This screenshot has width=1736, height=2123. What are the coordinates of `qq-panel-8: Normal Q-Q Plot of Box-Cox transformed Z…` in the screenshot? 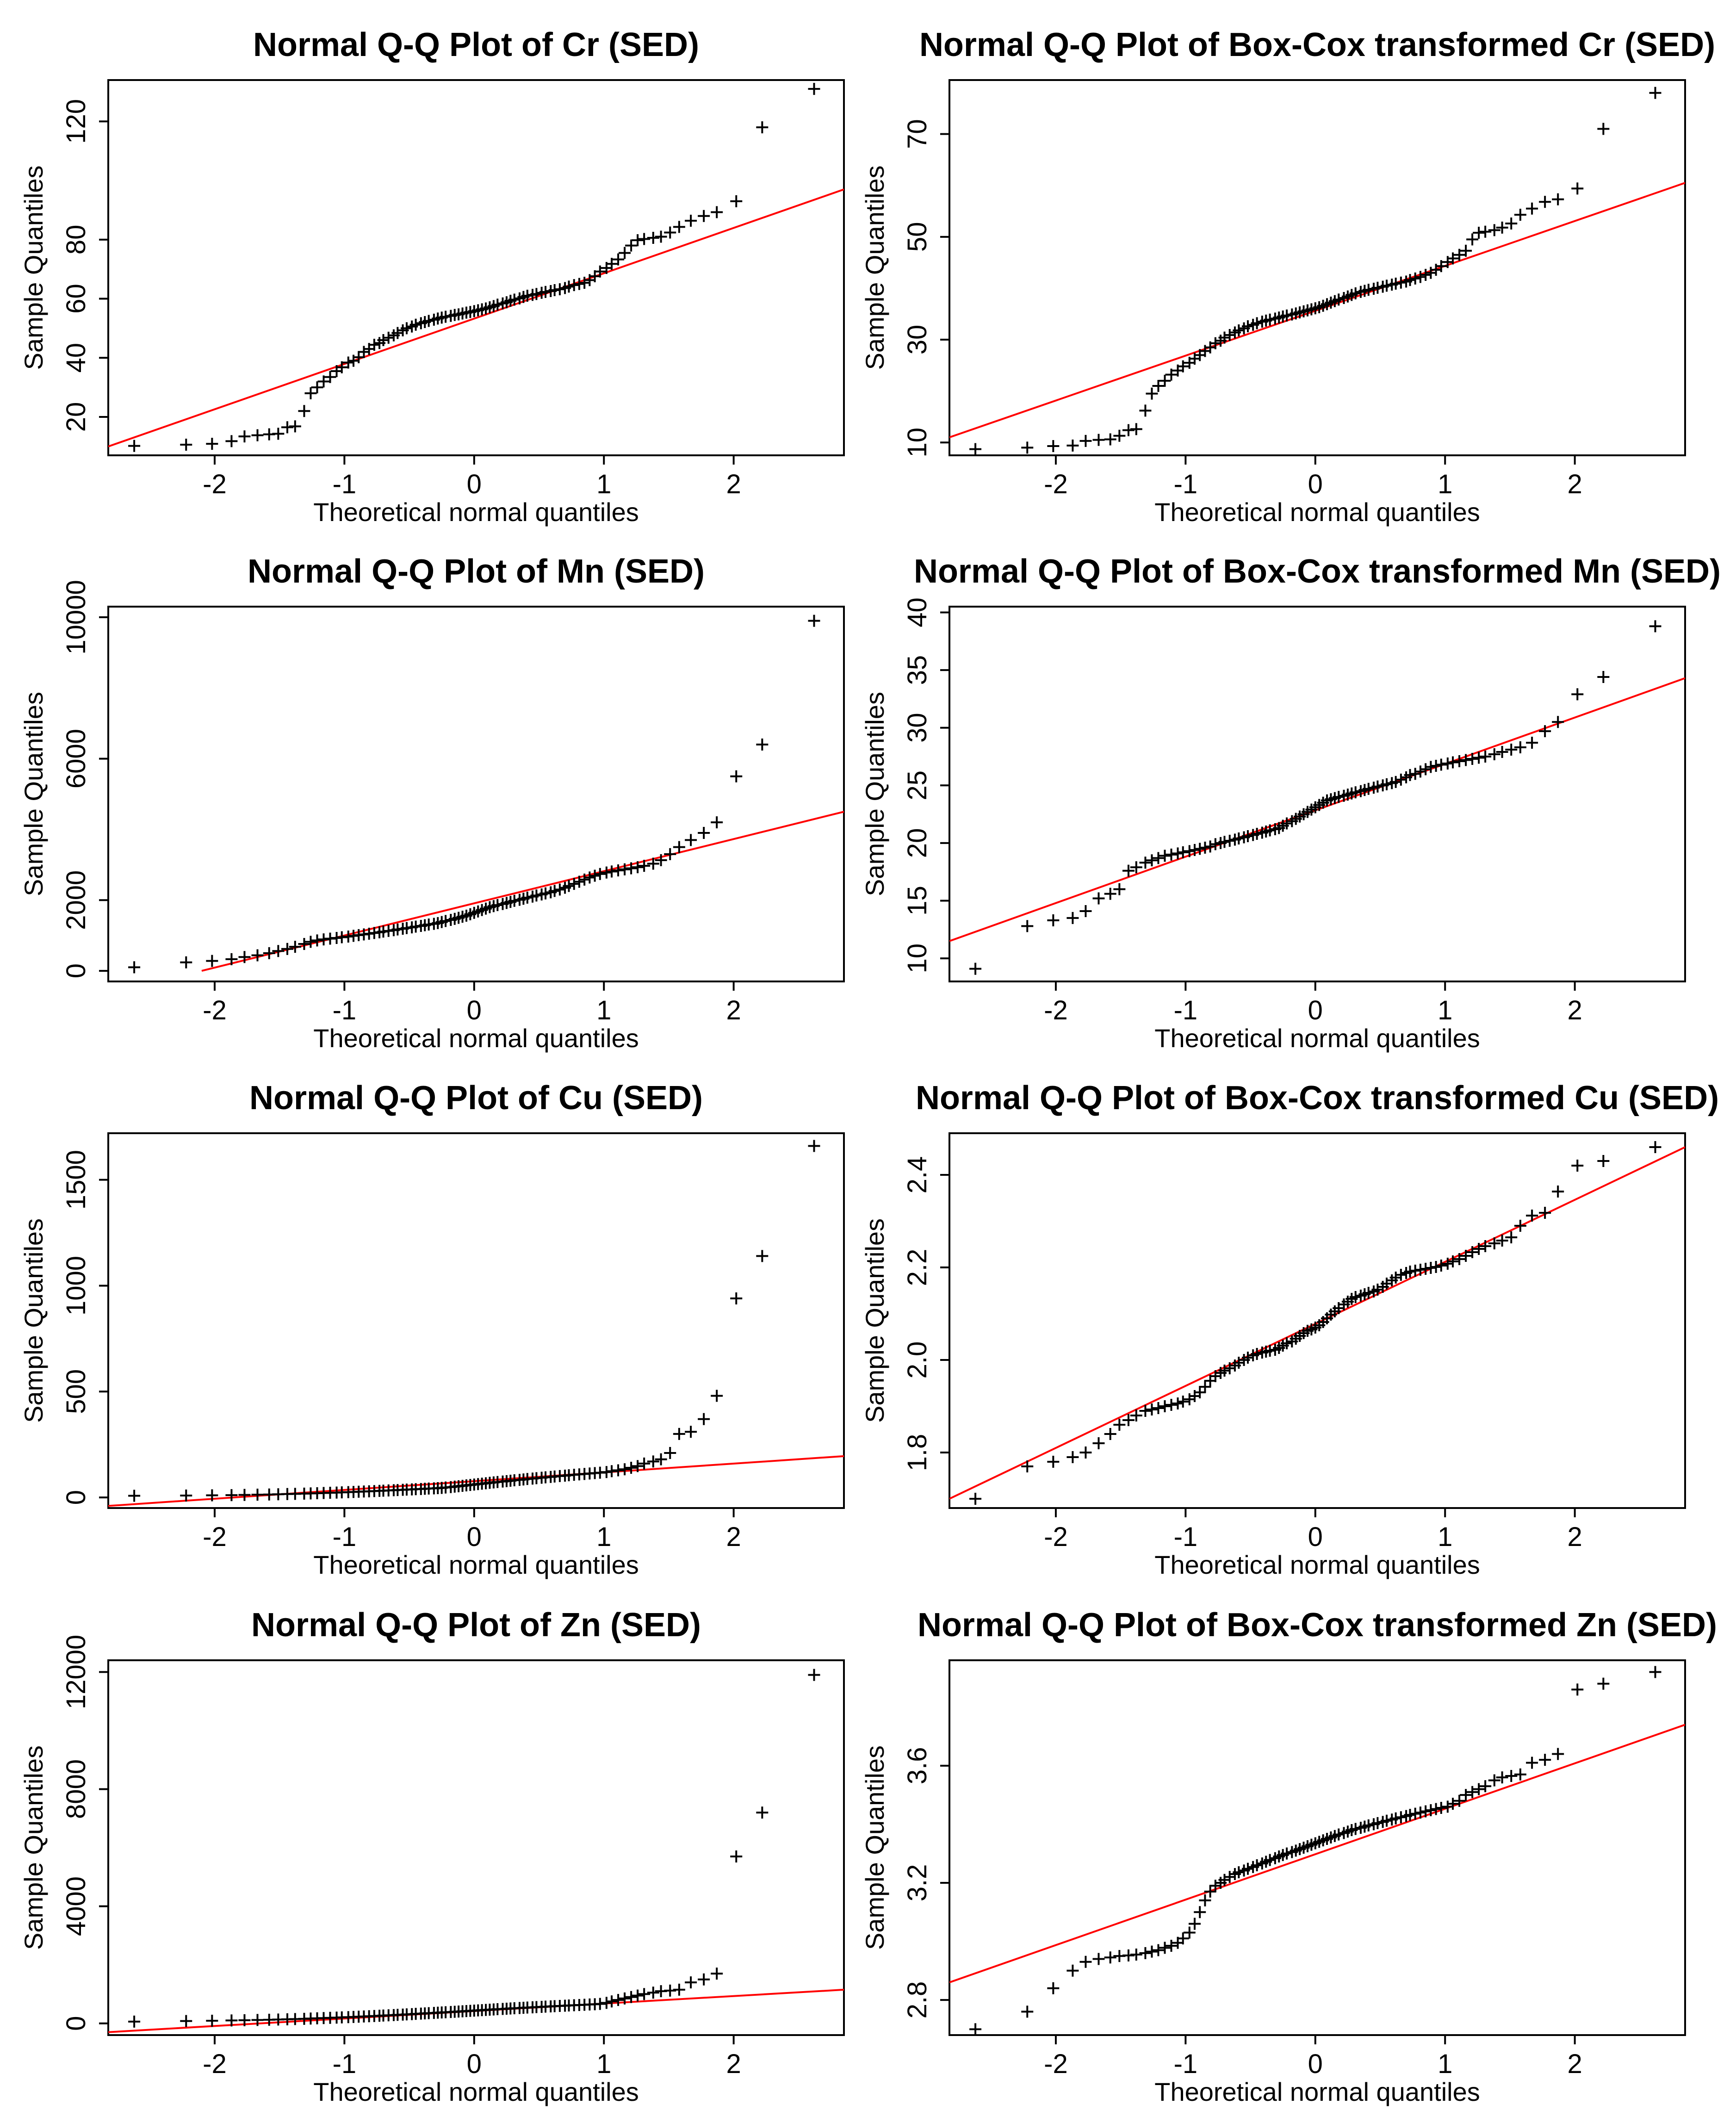 It's located at (1288, 1857).